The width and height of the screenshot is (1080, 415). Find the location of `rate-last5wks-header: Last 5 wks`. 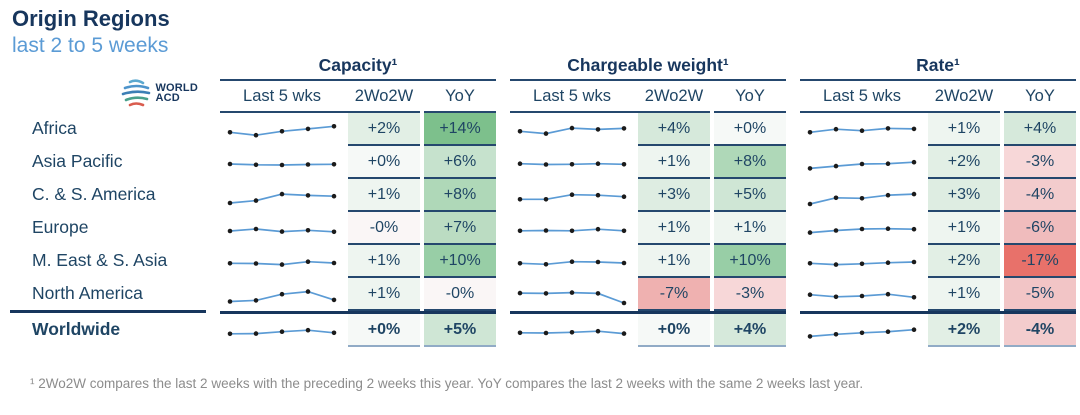

rate-last5wks-header: Last 5 wks is located at coordinates (862, 95).